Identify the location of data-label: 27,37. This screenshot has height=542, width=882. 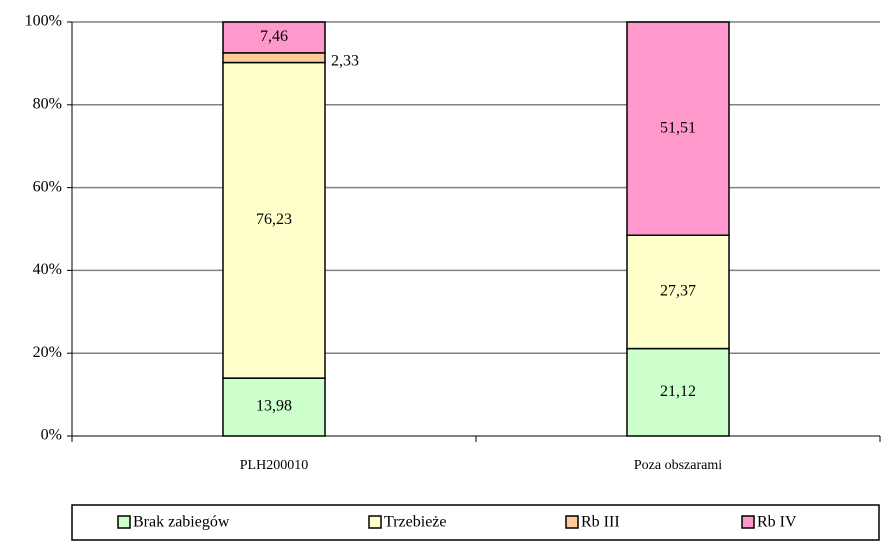
(678, 291).